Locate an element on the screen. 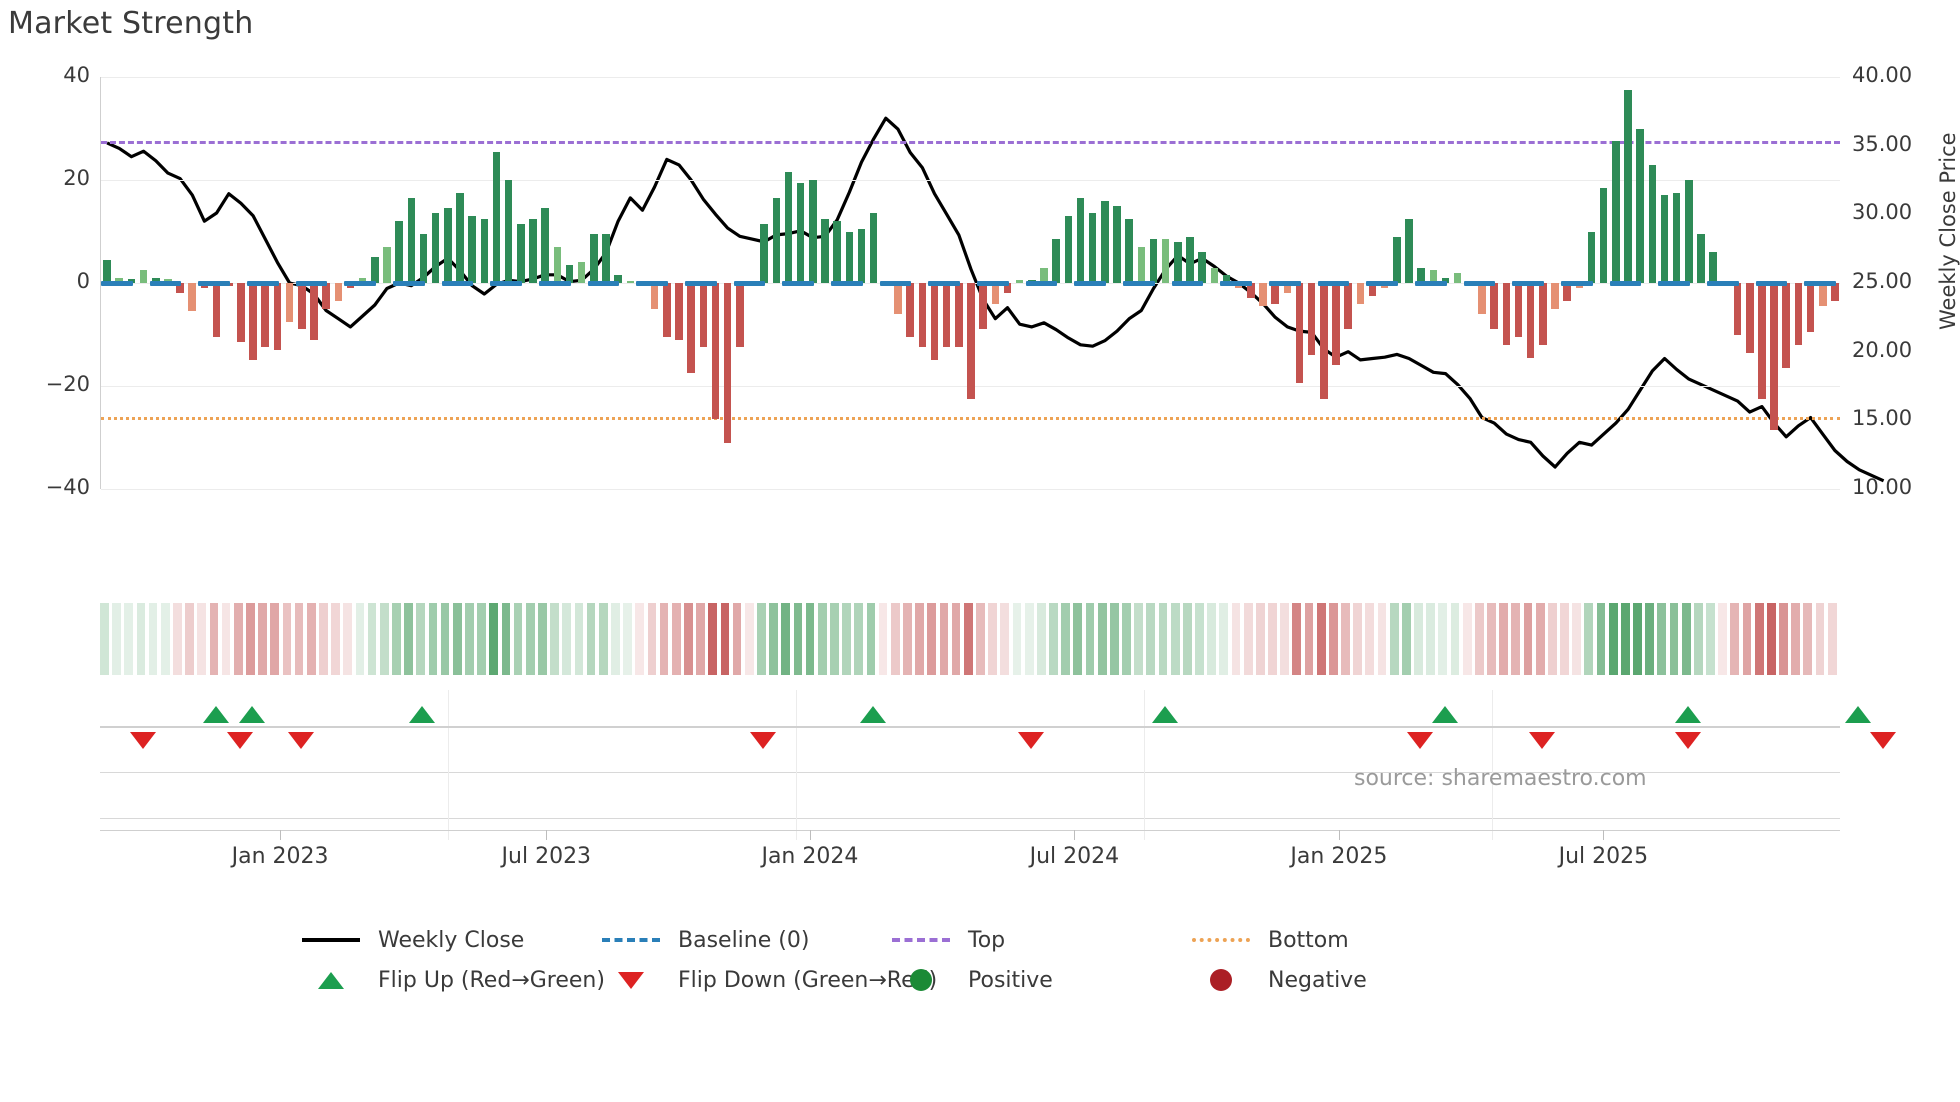  bottom-reference-line is located at coordinates (970, 418).